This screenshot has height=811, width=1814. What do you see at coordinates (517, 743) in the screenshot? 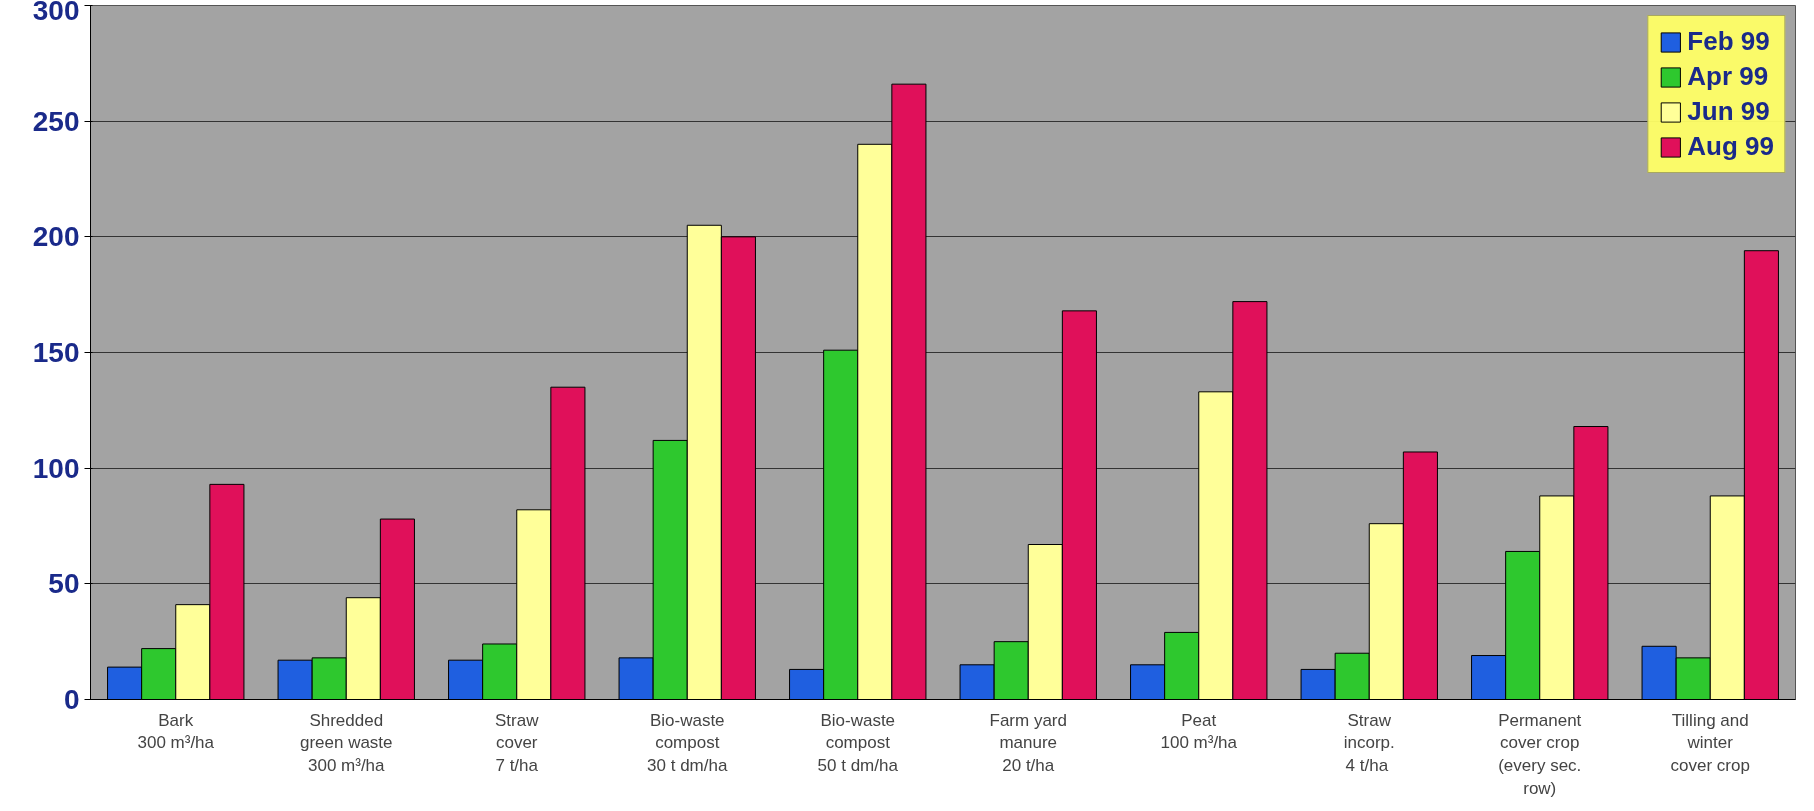
I see `x-tick-label: Straw cover 7 t/ha` at bounding box center [517, 743].